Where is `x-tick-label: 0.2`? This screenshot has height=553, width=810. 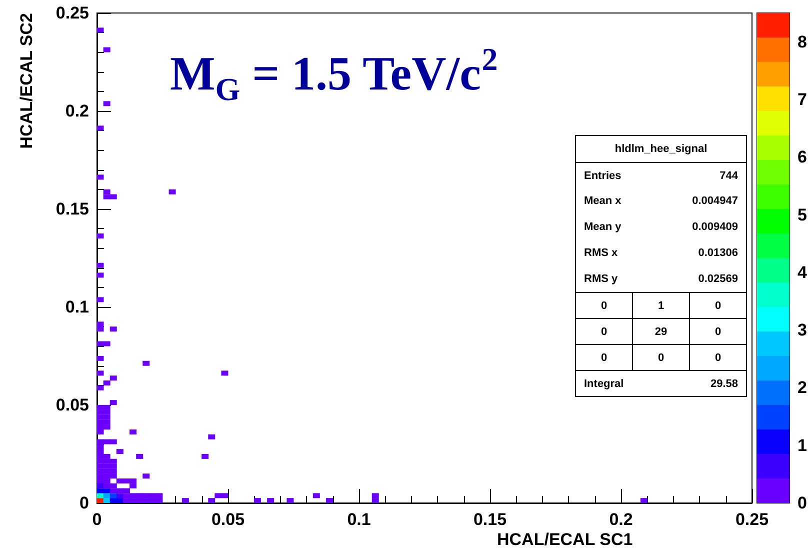
x-tick-label: 0.2 is located at coordinates (621, 519).